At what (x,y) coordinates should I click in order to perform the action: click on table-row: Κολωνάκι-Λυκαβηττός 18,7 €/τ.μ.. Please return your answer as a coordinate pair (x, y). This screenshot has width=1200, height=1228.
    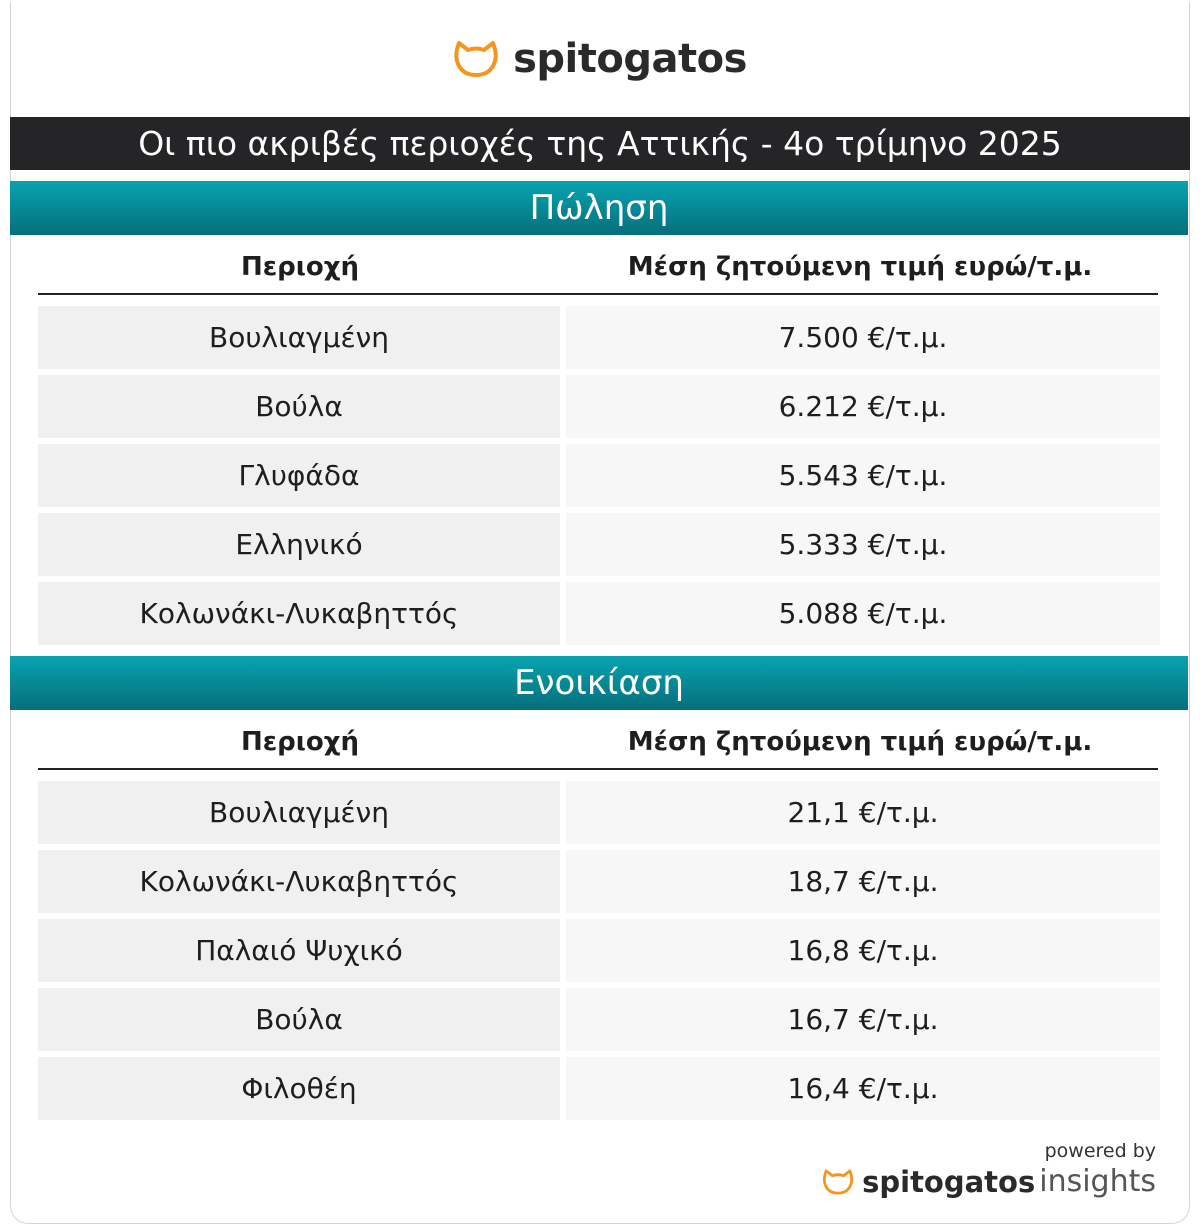
    Looking at the image, I should click on (599, 881).